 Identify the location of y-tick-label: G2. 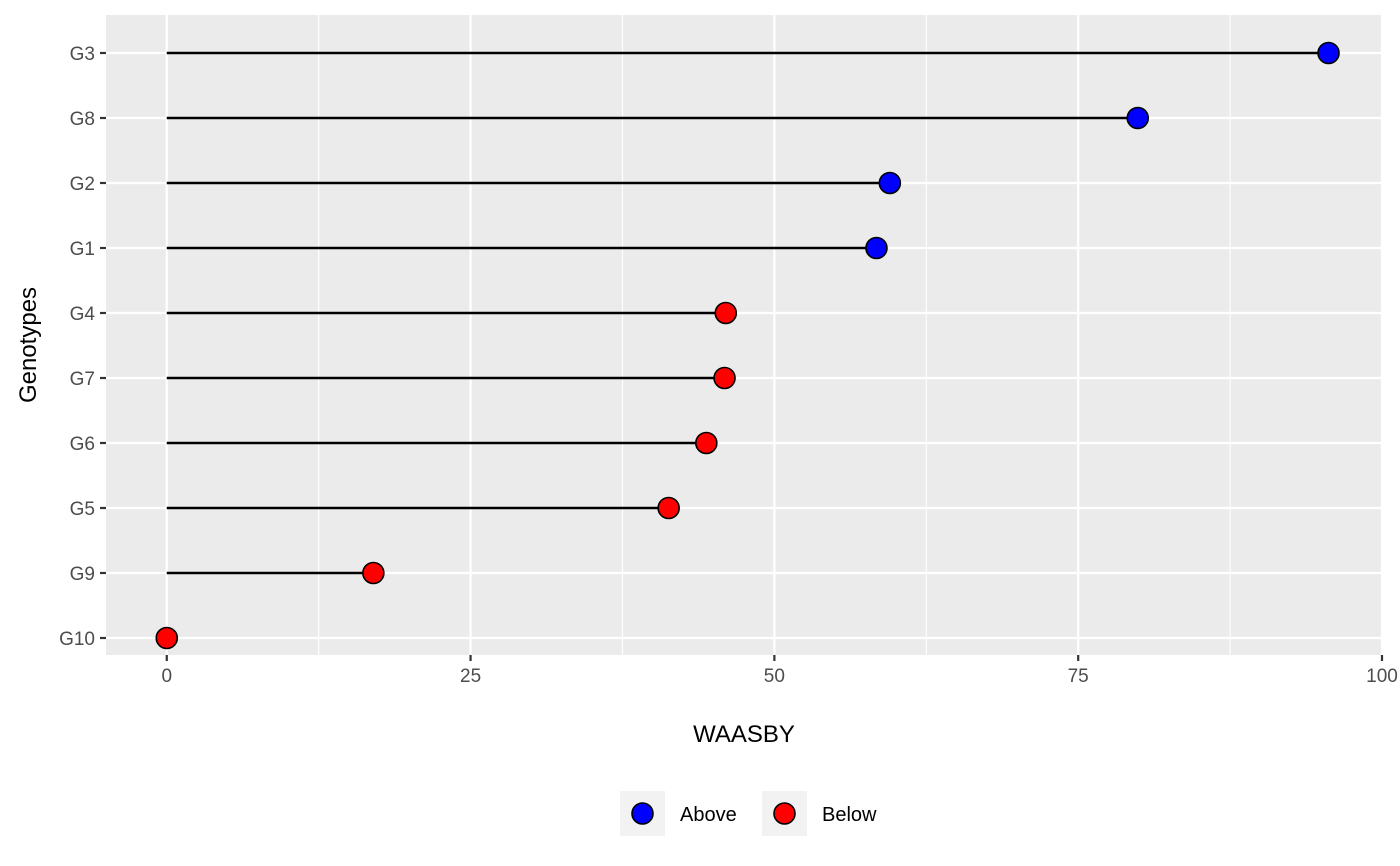
(82, 184).